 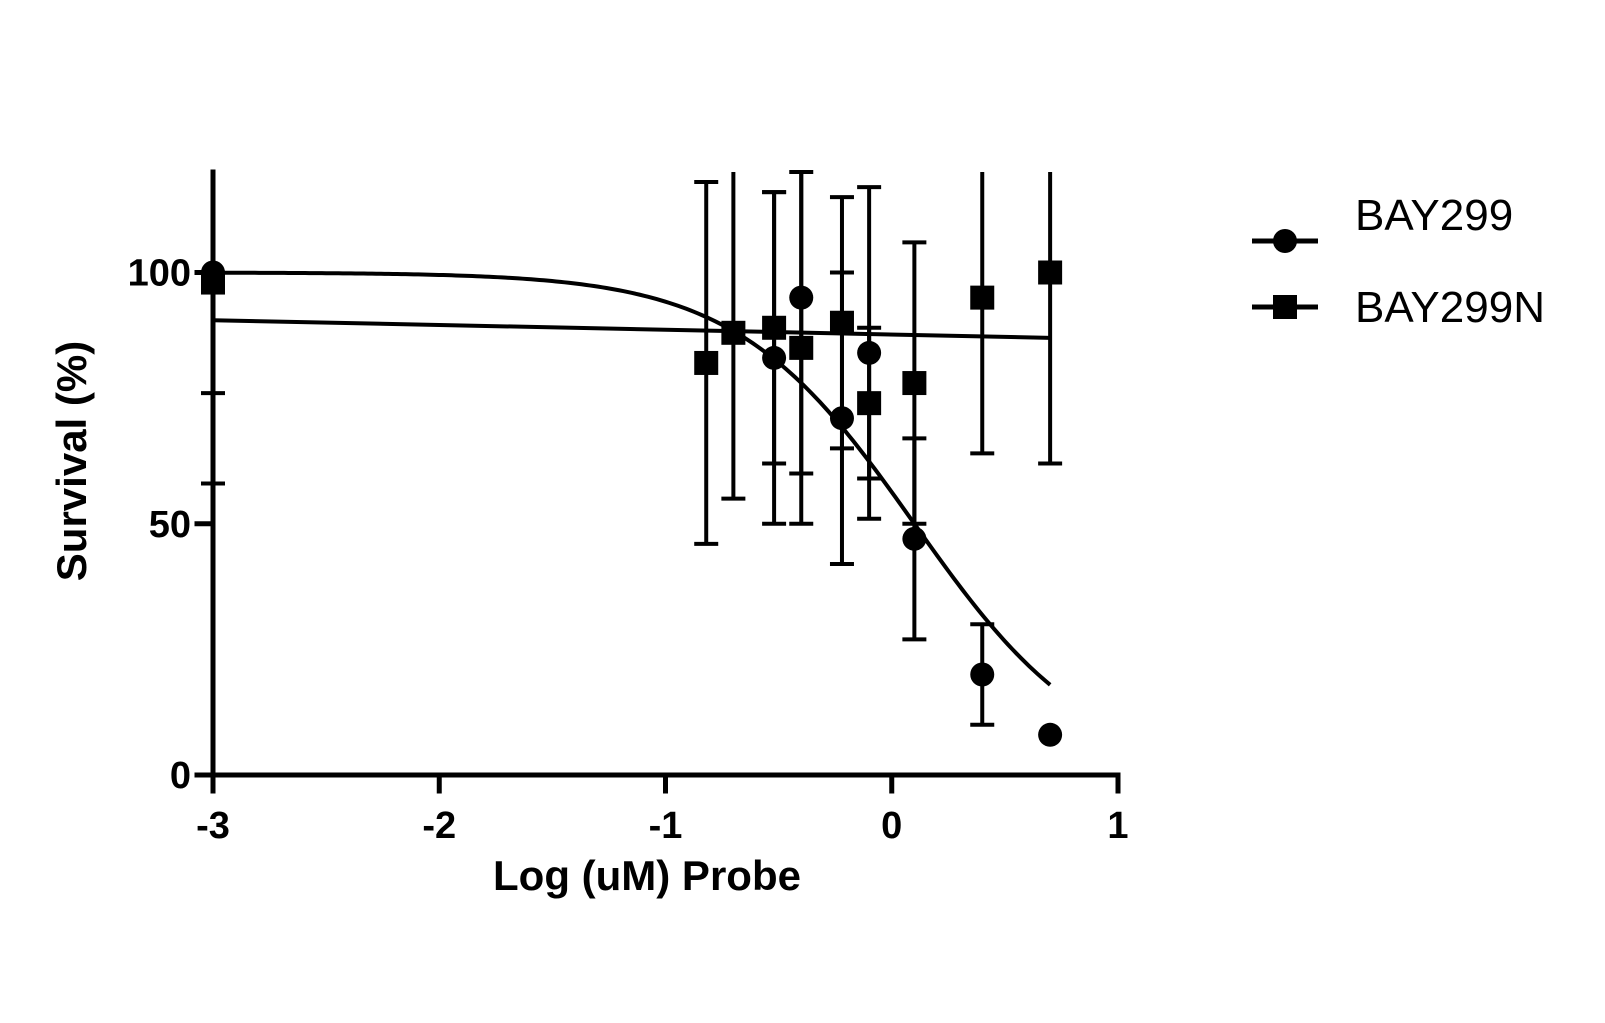 What do you see at coordinates (666, 826) in the screenshot?
I see `x-tick-label: -1` at bounding box center [666, 826].